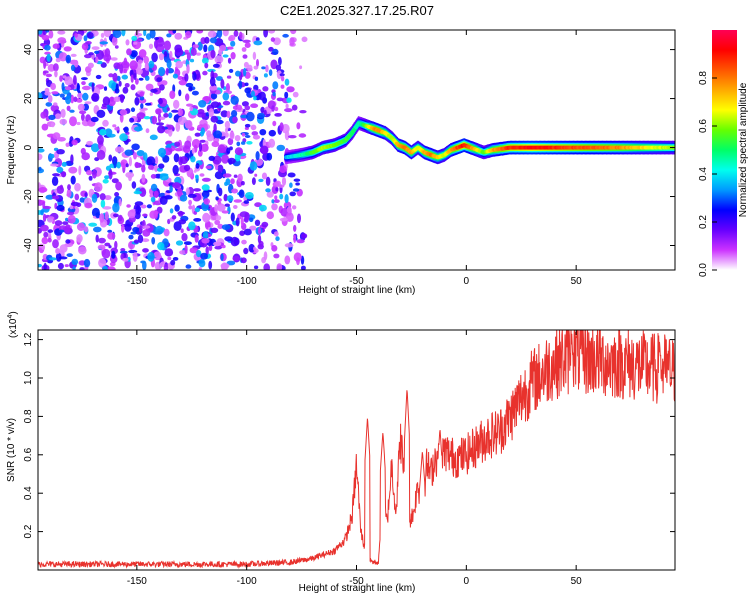  What do you see at coordinates (28, 245) in the screenshot?
I see `y-tick-label: -40` at bounding box center [28, 245].